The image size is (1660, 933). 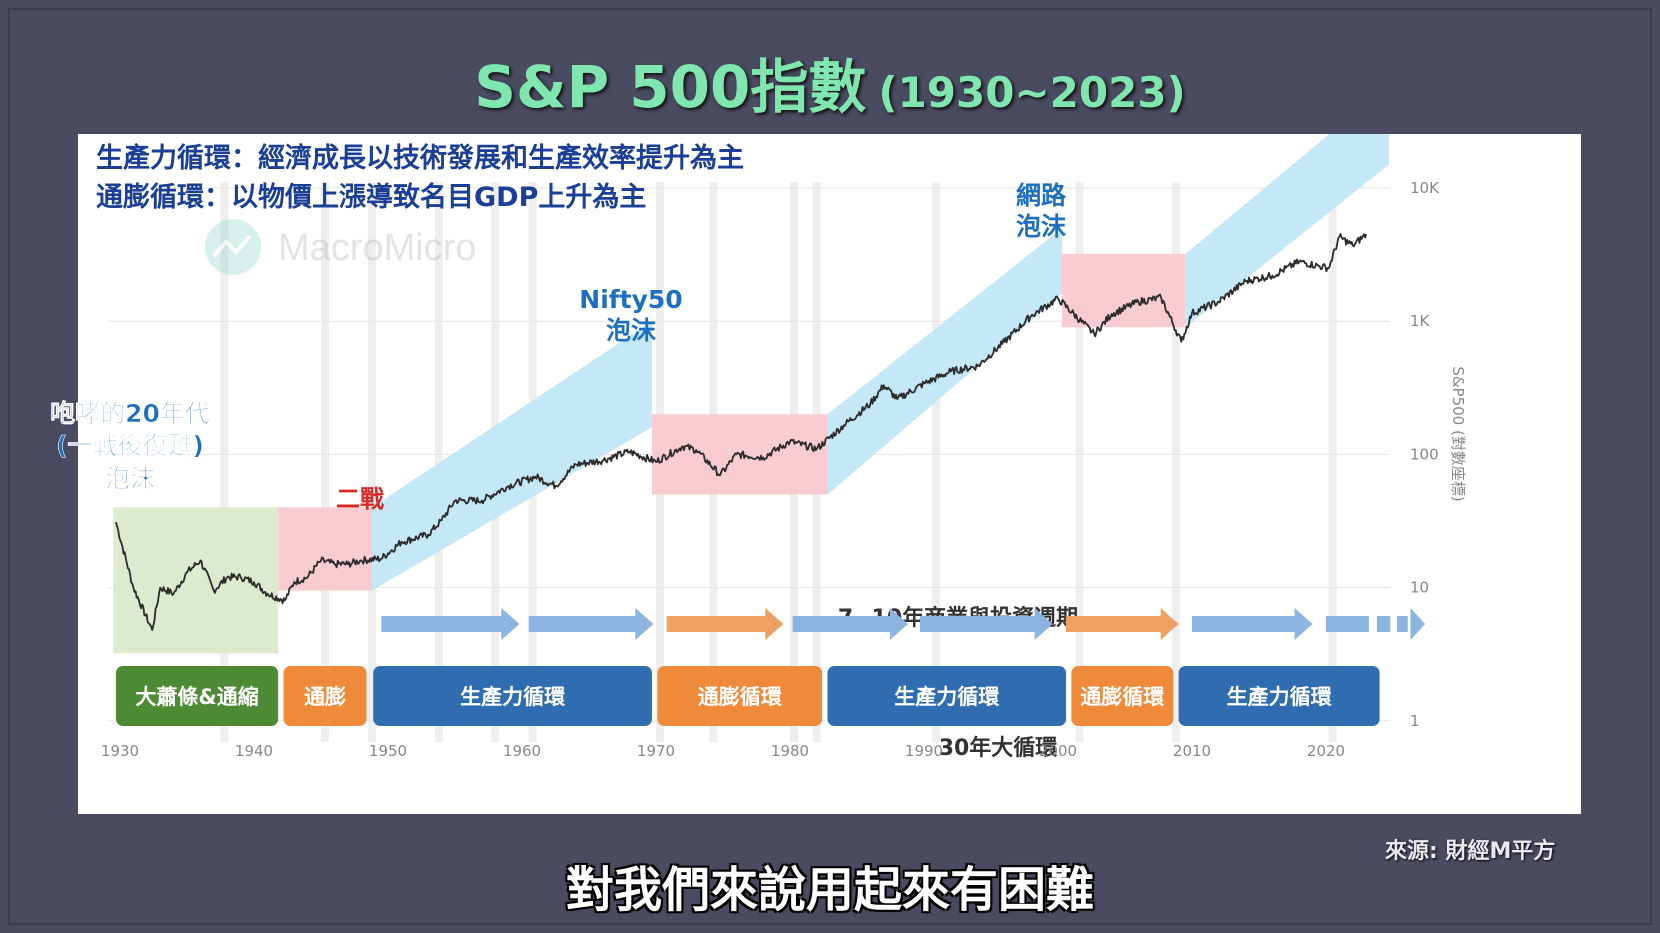 I want to click on source-credit: 來源: 財經M平方, so click(x=1470, y=851).